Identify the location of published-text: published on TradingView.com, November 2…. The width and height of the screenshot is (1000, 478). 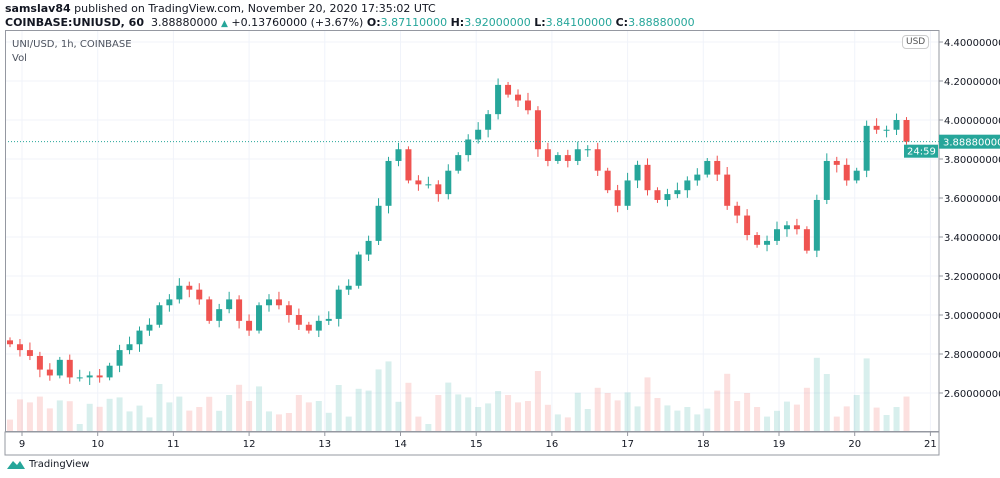
(255, 8).